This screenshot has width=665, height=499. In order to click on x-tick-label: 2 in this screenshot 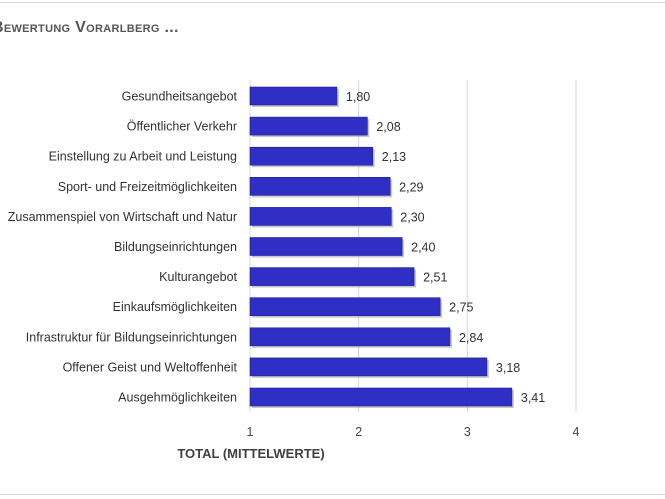, I will do `click(358, 432)`.